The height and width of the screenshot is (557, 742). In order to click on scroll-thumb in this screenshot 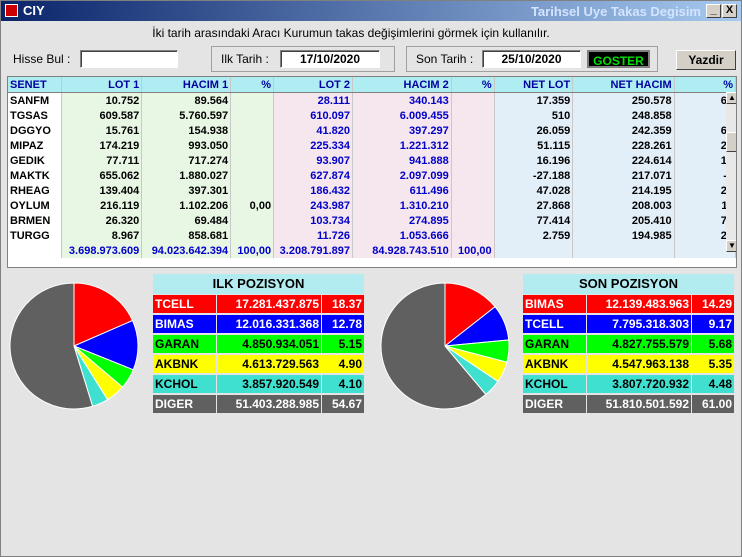, I will do `click(731, 142)`.